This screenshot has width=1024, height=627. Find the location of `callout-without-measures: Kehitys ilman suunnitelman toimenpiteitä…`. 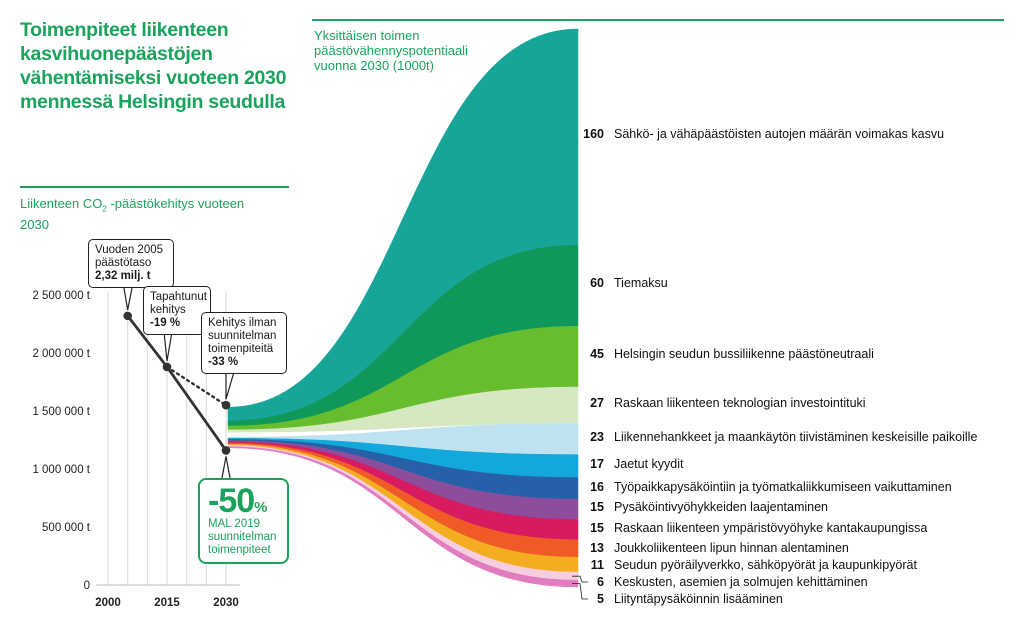

callout-without-measures: Kehitys ilman suunnitelman toimenpiteitä… is located at coordinates (244, 343).